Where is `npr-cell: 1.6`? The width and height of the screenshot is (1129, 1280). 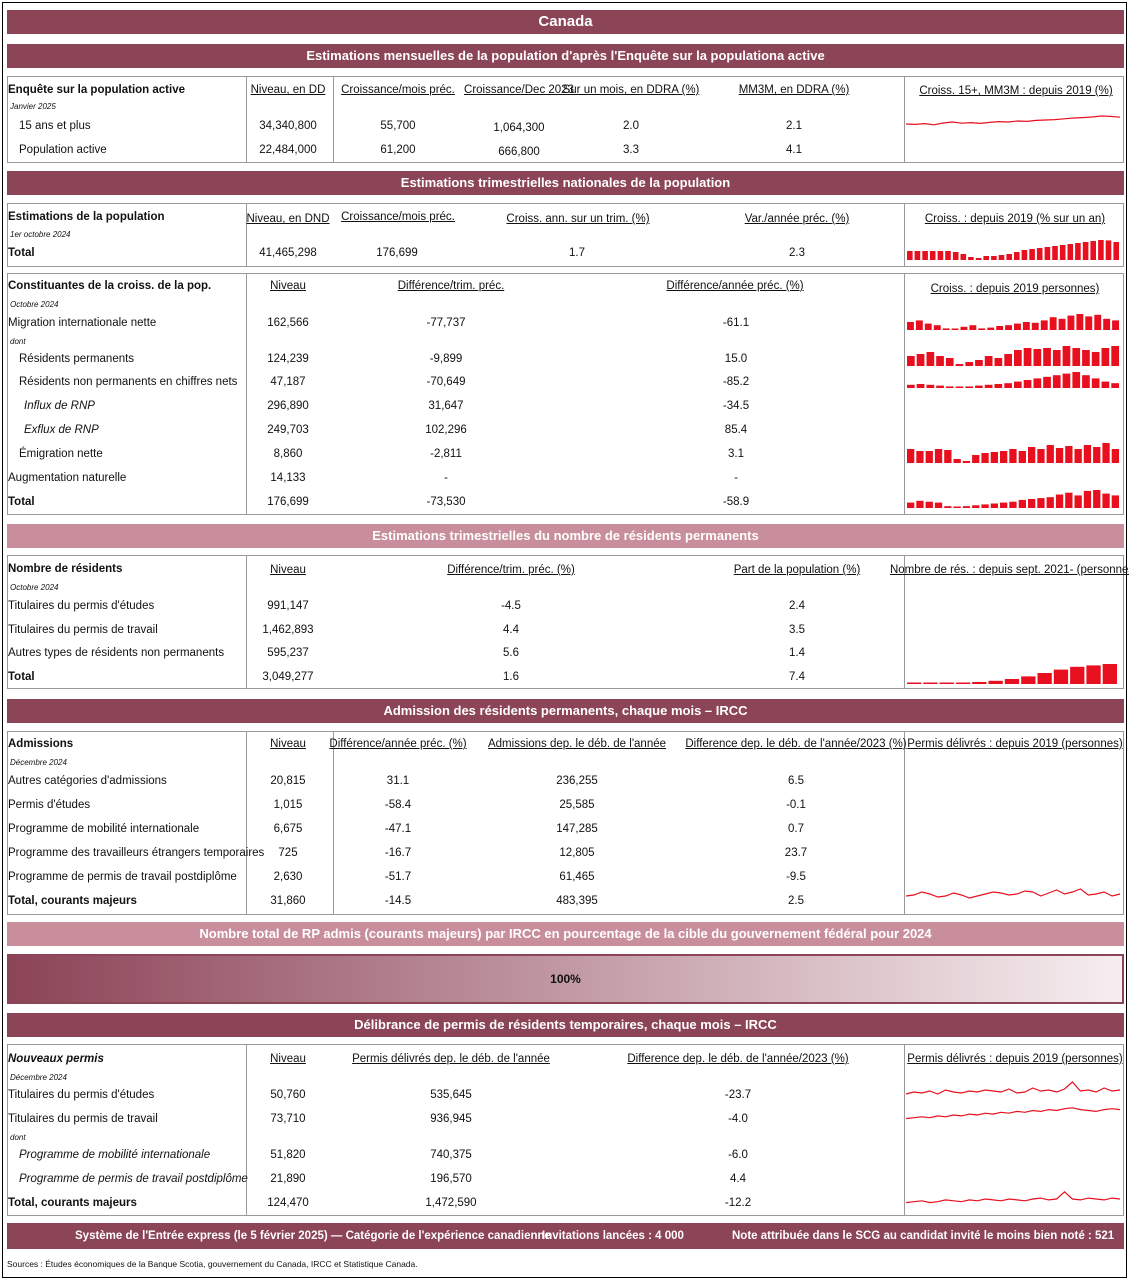
npr-cell: 1.6 is located at coordinates (511, 677).